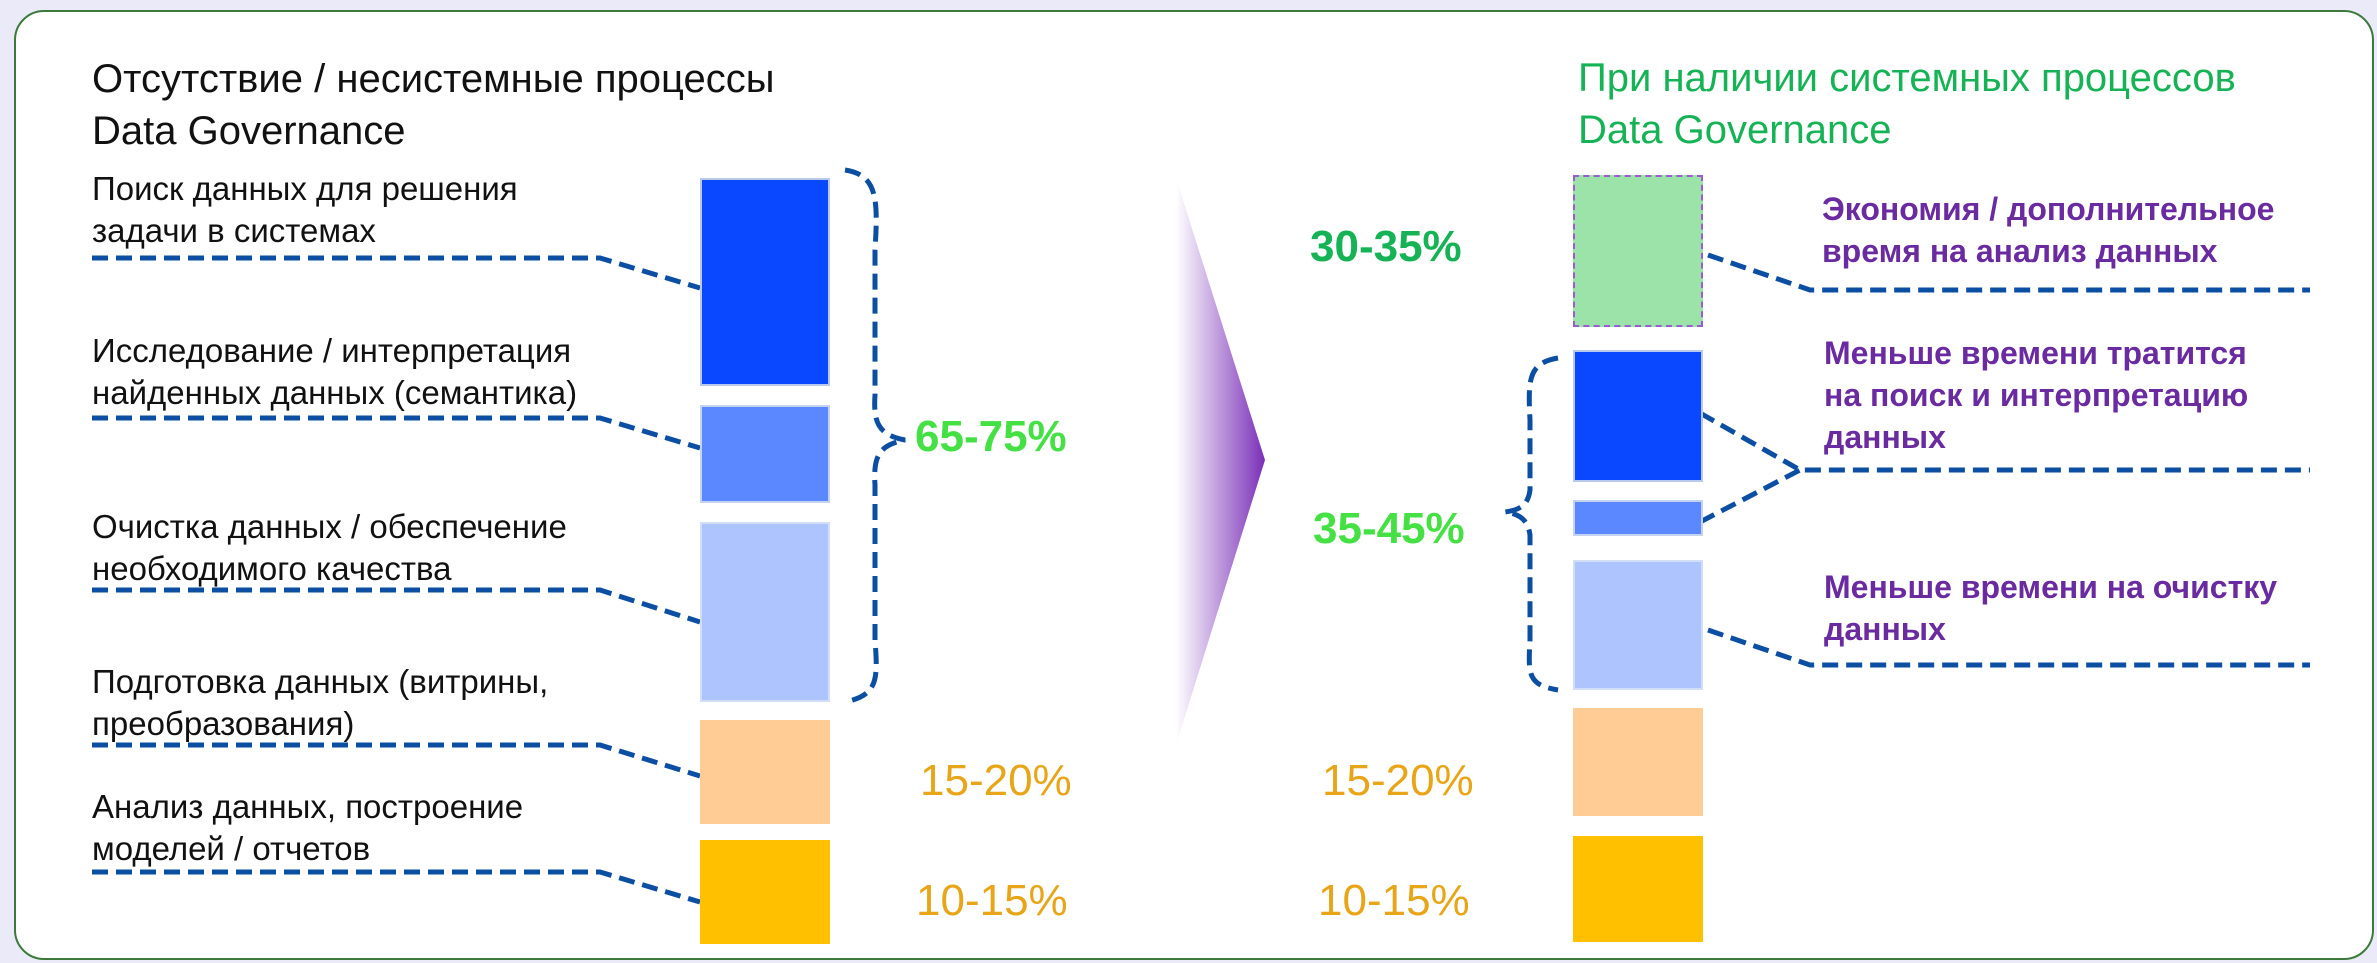  What do you see at coordinates (2051, 608) in the screenshot?
I see `note-cleaning: Меньше времени на очистку данных` at bounding box center [2051, 608].